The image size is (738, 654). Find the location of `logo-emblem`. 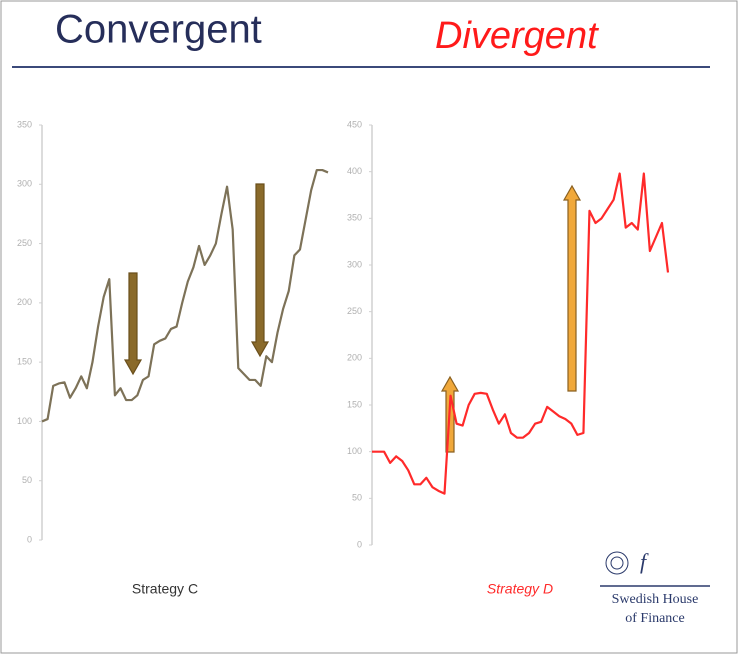

logo-emblem is located at coordinates (617, 563).